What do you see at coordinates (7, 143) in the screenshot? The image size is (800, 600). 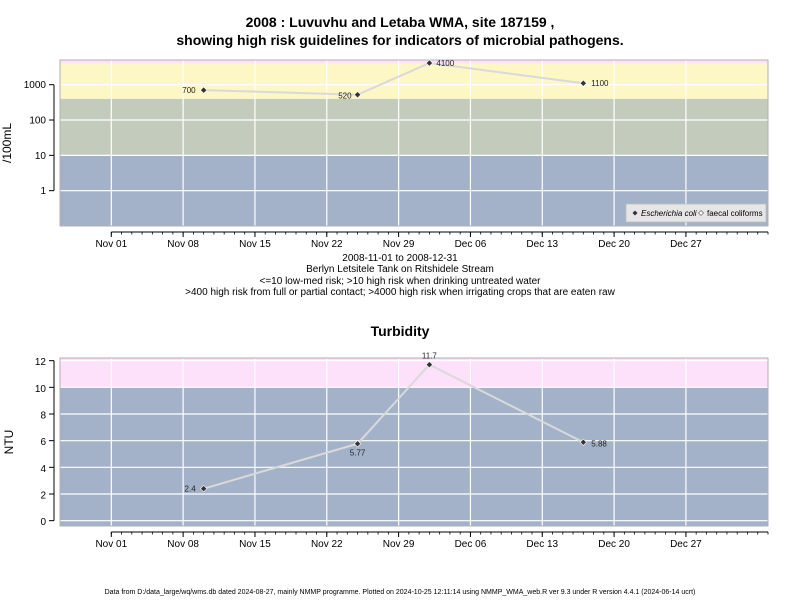 I see `y-axis-label: /100mL` at bounding box center [7, 143].